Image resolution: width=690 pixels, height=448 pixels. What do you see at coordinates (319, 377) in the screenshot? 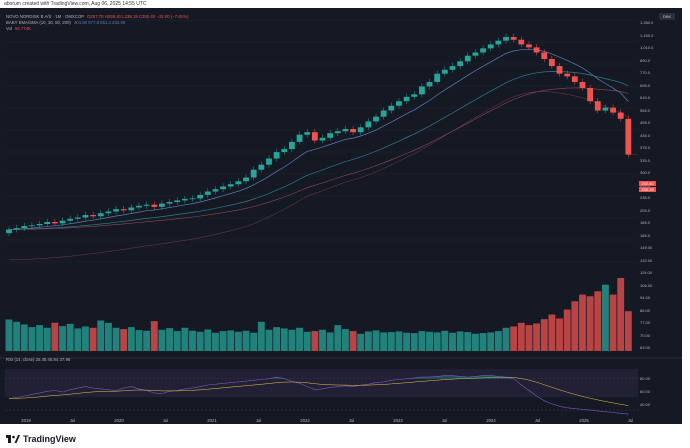
I see `rsi-overbought-fill` at bounding box center [319, 377].